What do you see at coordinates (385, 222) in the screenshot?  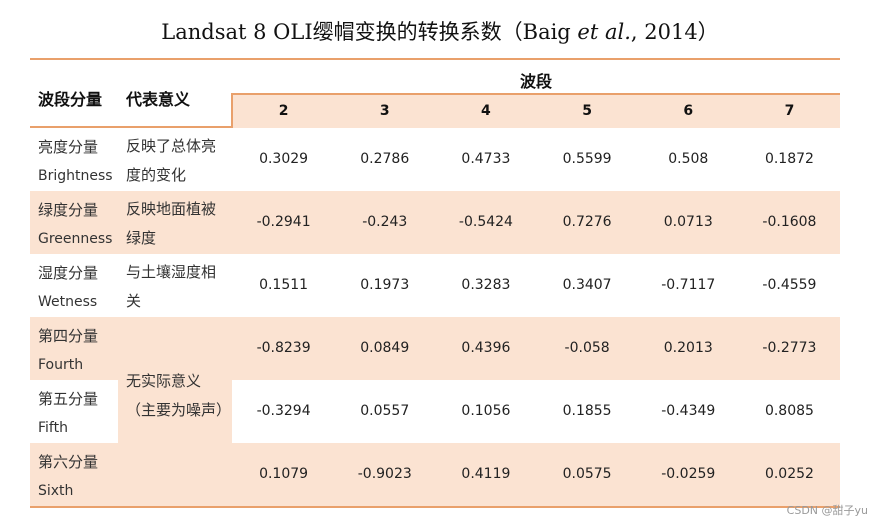 I see `coefficient-cell: -0.243` at bounding box center [385, 222].